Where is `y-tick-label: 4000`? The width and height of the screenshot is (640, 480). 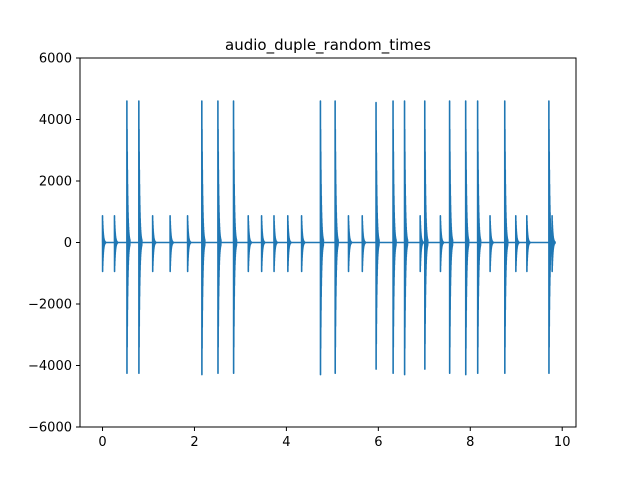
y-tick-label: 4000 is located at coordinates (55, 120).